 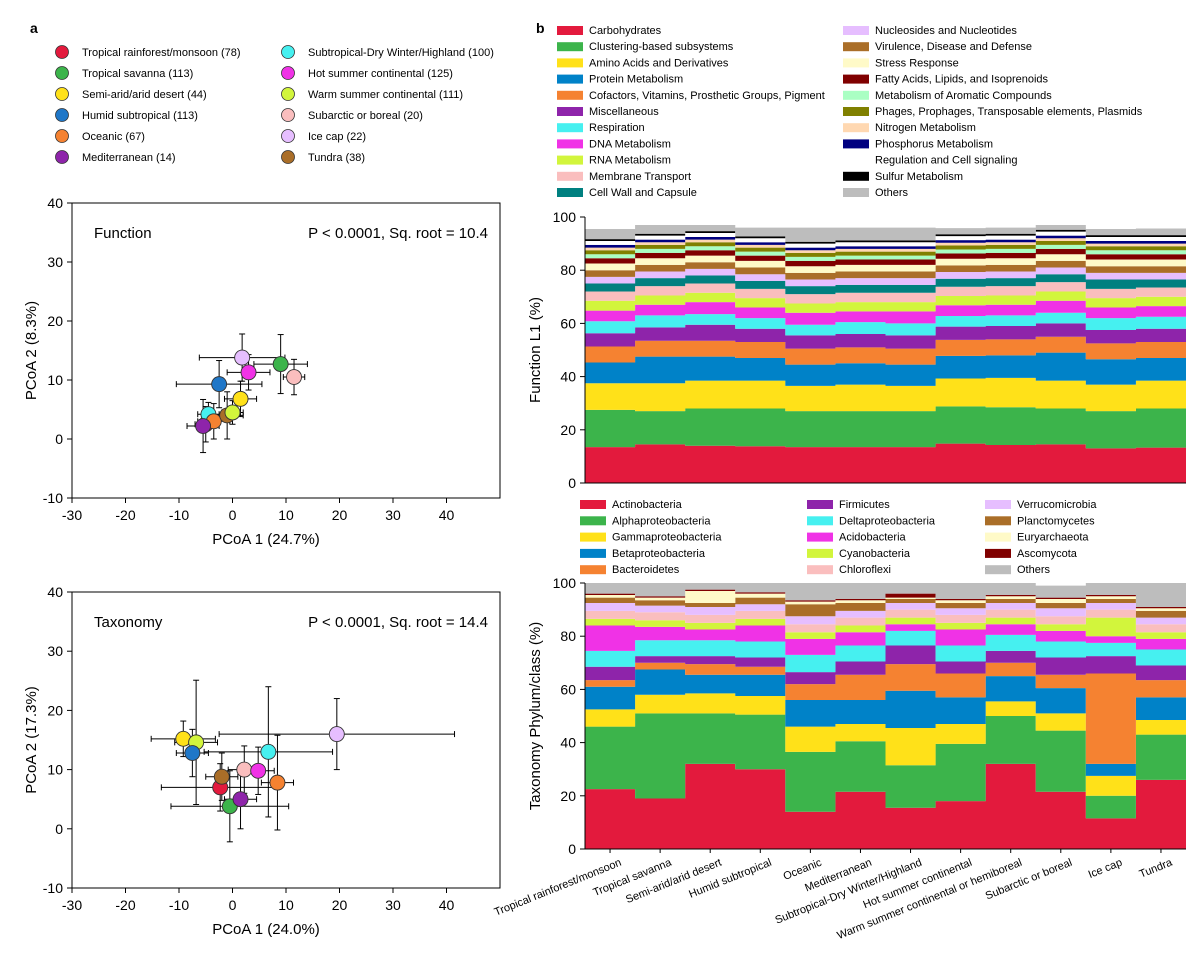 I want to click on taxonomy-legend-swatch-alphaproteobacteria, so click(x=593, y=521).